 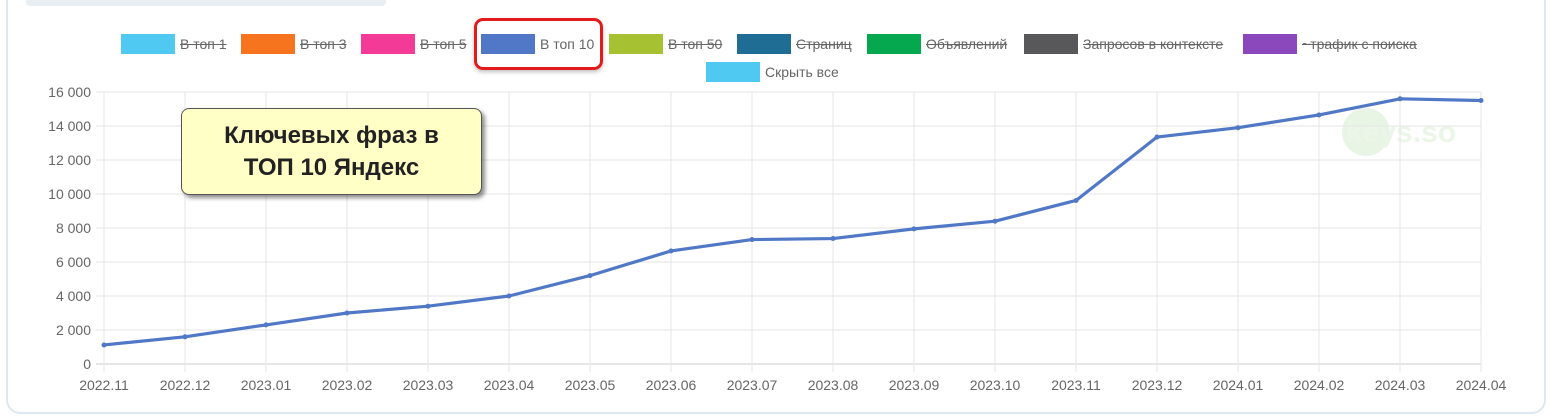 What do you see at coordinates (1153, 44) in the screenshot?
I see `legend-label: Запросов в контексте` at bounding box center [1153, 44].